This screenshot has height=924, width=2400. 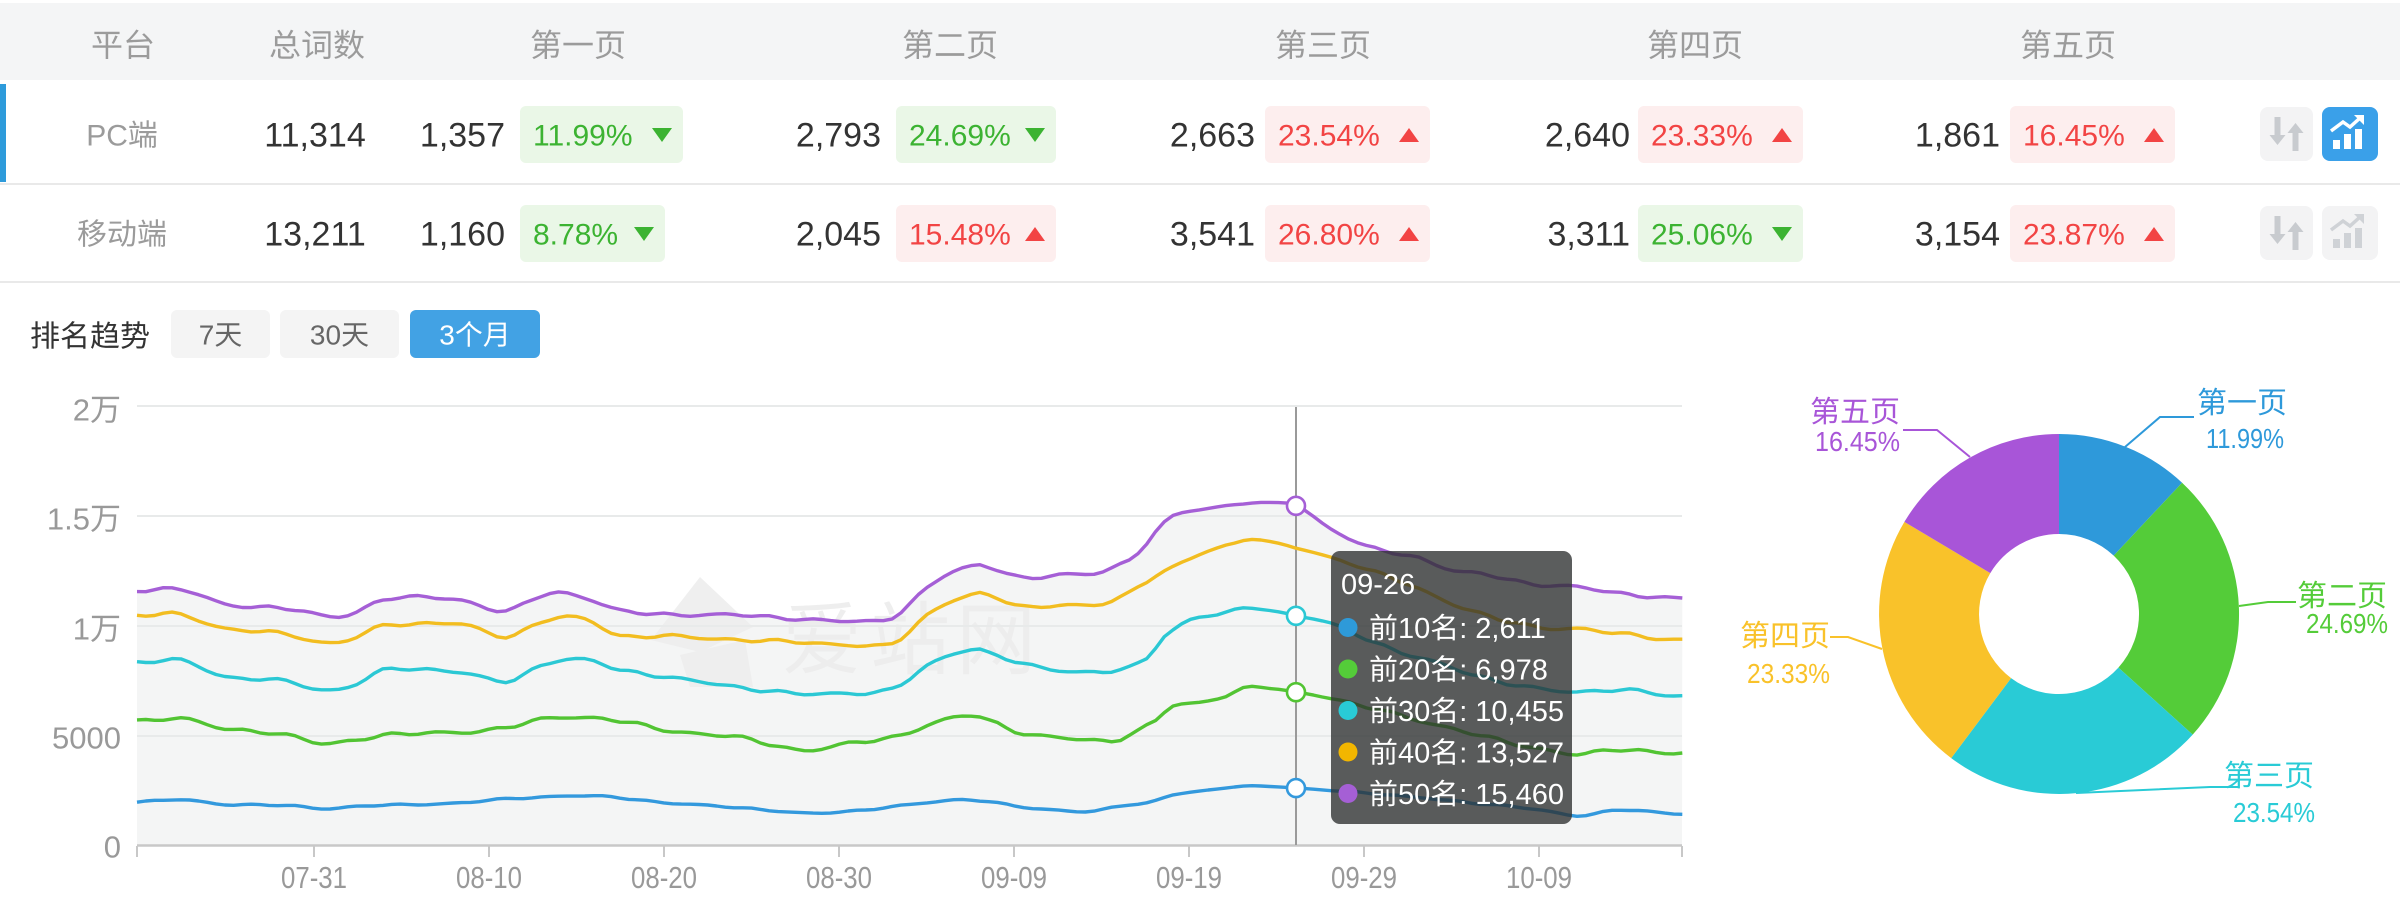 I want to click on svg-text: 09-19, so click(x=1189, y=877).